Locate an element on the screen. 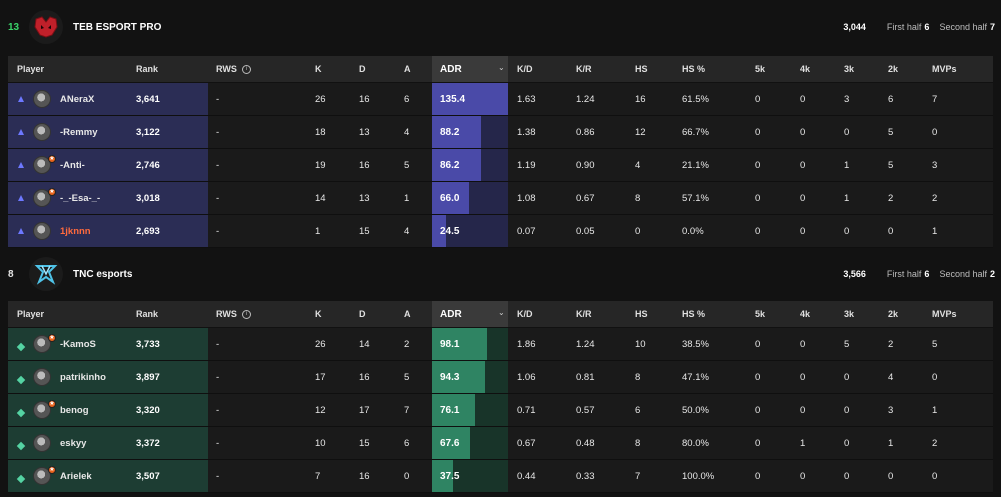 This screenshot has height=497, width=1001. adr-bar: 98.1 is located at coordinates (470, 344).